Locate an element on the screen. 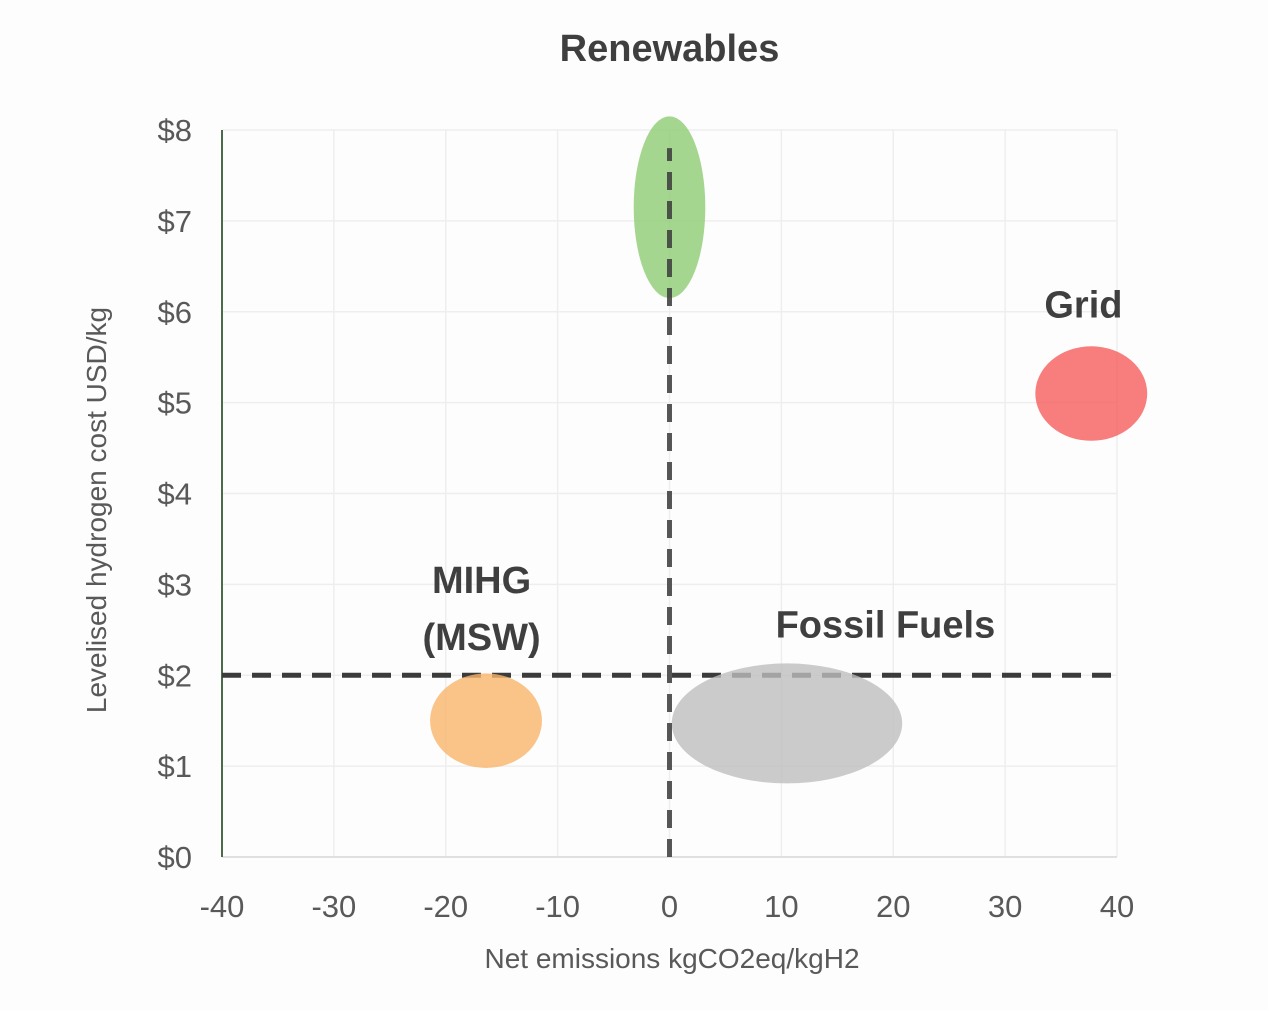  label-fossil-fuels: Fossil Fuels is located at coordinates (886, 625).